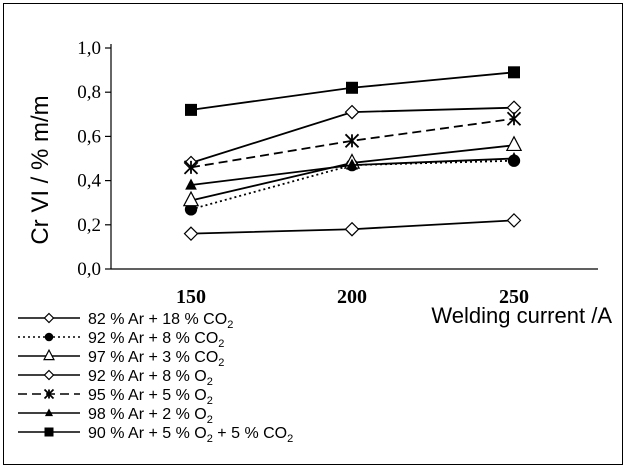  I want to click on x-tick-label: 250, so click(514, 297).